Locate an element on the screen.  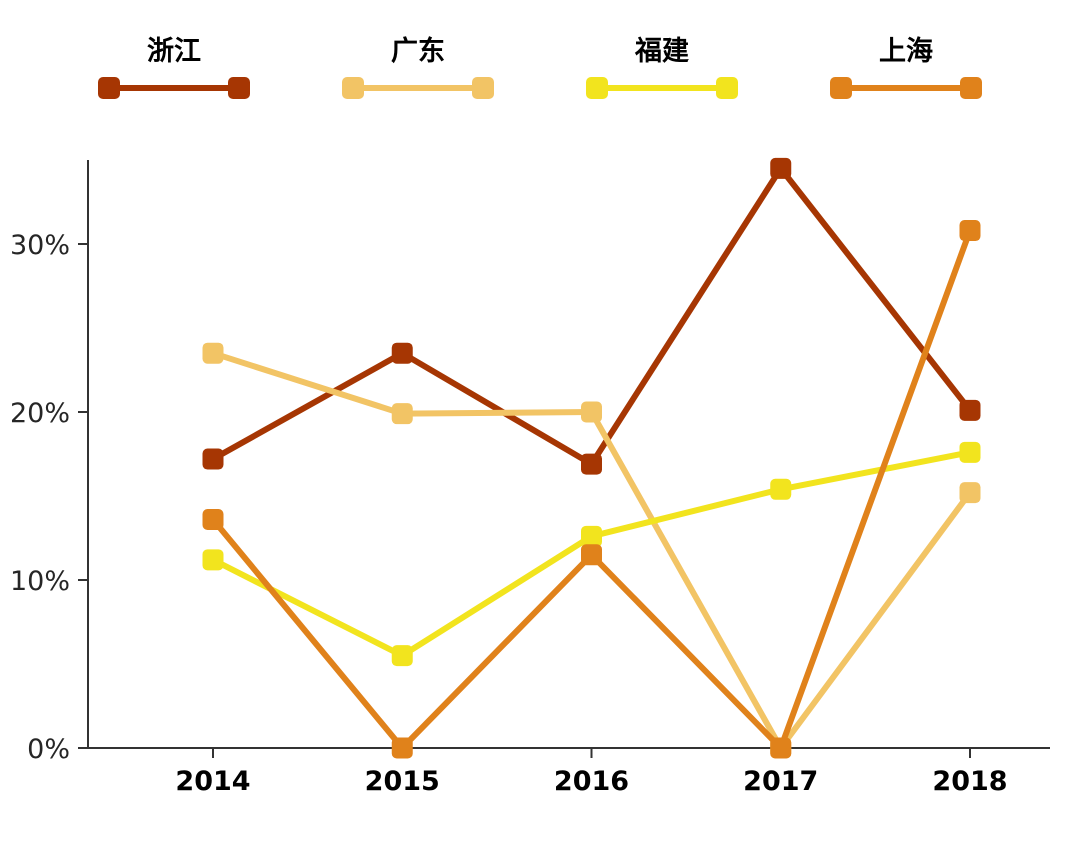
legend-label: 上海 is located at coordinates (906, 51).